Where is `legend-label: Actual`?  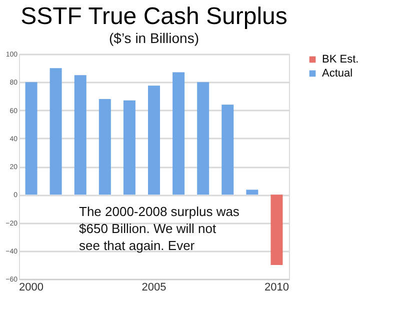 legend-label: Actual is located at coordinates (337, 74).